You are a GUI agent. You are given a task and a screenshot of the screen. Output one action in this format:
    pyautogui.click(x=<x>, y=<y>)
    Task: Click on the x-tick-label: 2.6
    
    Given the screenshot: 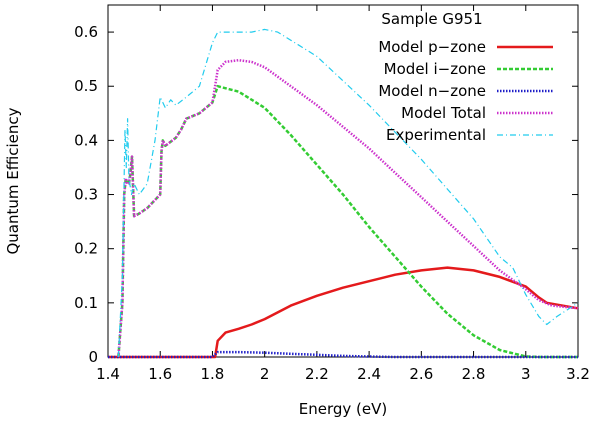 What is the action you would take?
    pyautogui.click(x=421, y=374)
    